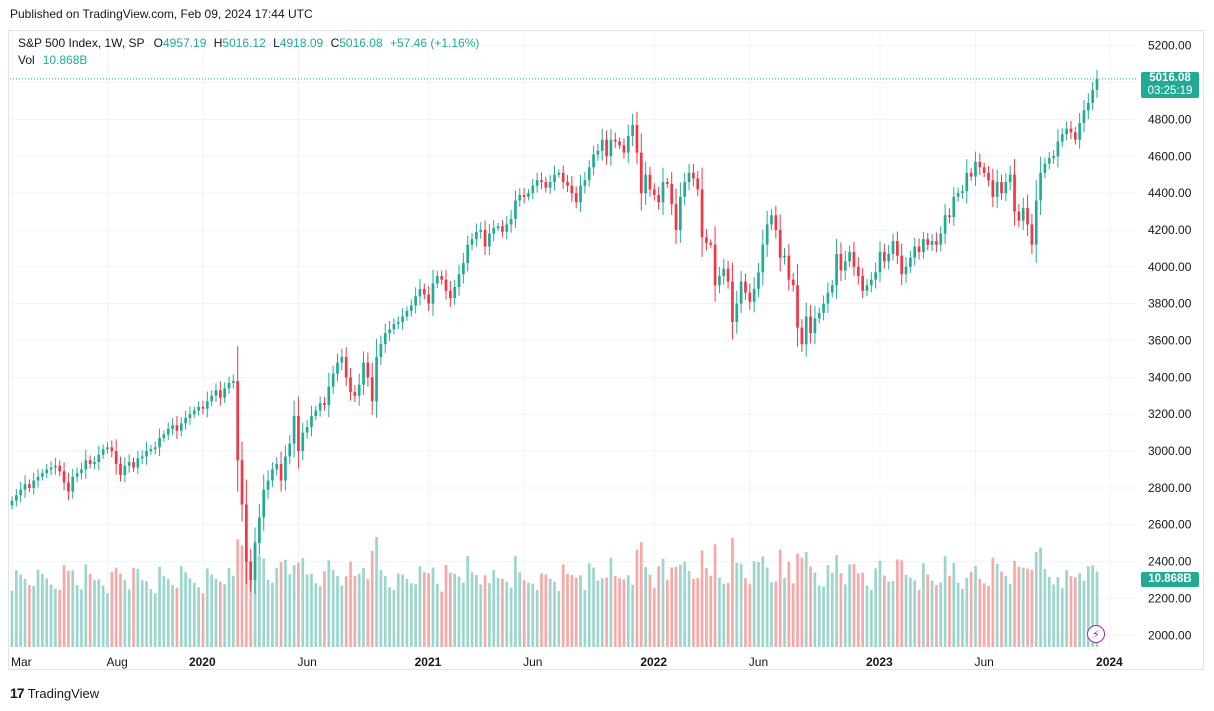 The width and height of the screenshot is (1214, 711). I want to click on price-tick-label: 2200.00, so click(1170, 598).